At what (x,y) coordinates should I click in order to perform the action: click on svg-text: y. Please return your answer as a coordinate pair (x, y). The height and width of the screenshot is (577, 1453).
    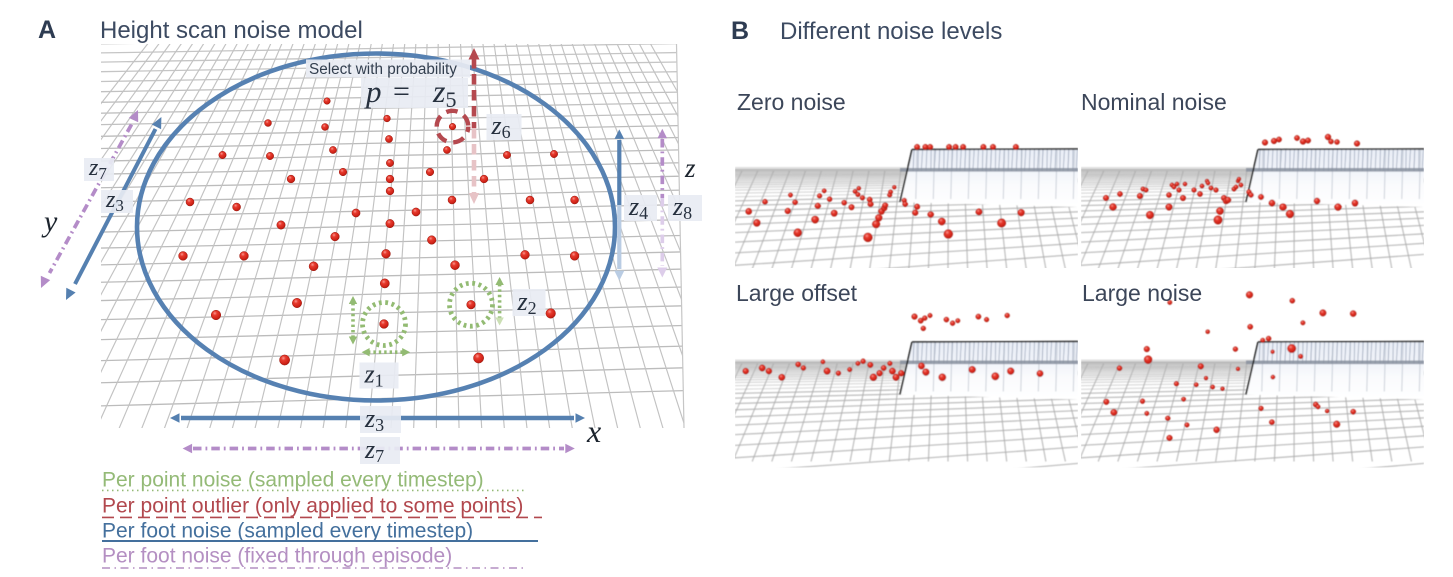
    Looking at the image, I should click on (49, 221).